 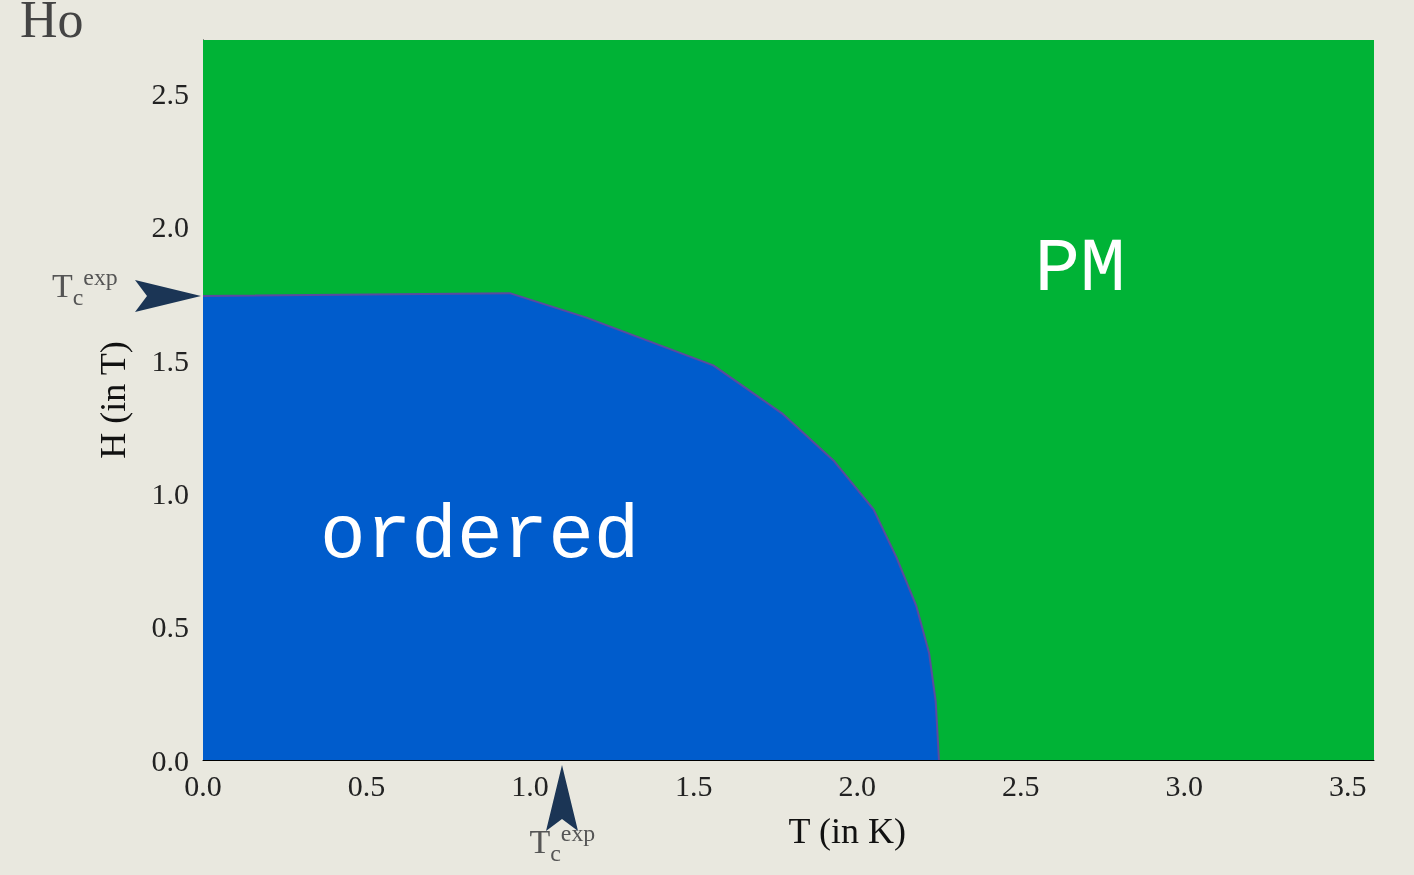 I want to click on y-tick-label: 2.5, so click(x=170, y=93).